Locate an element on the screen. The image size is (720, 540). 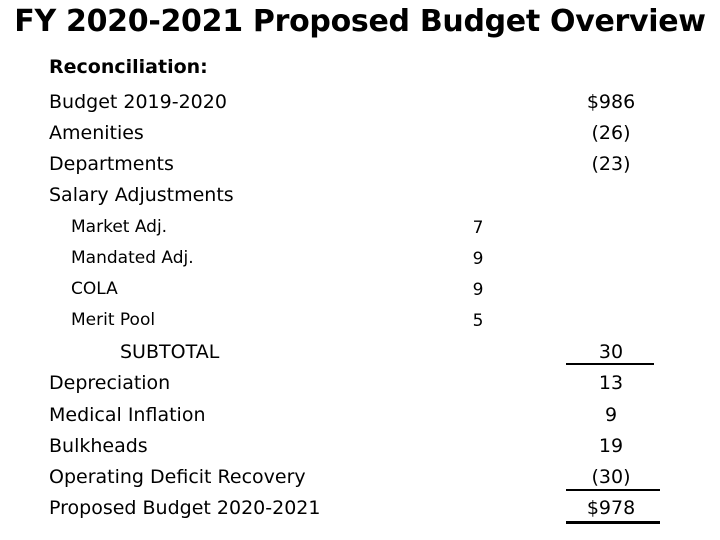
salary-item-label-merit: Merit Pool is located at coordinates (113, 320).